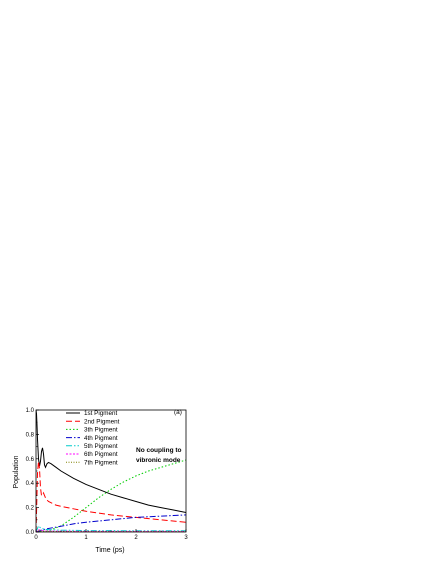 The height and width of the screenshot is (564, 436). I want to click on y-axis-title: Population, so click(16, 471).